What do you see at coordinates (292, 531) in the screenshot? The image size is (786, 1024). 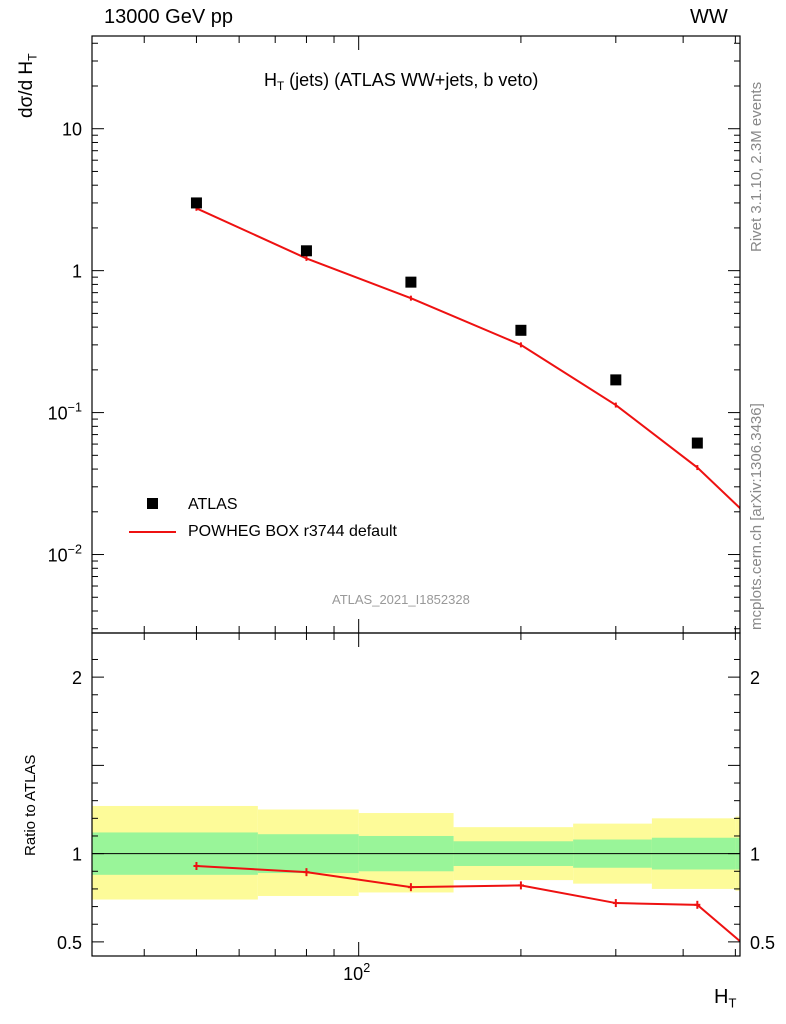 I see `legend-entry-powheg: POWHEG BOX r3744 default` at bounding box center [292, 531].